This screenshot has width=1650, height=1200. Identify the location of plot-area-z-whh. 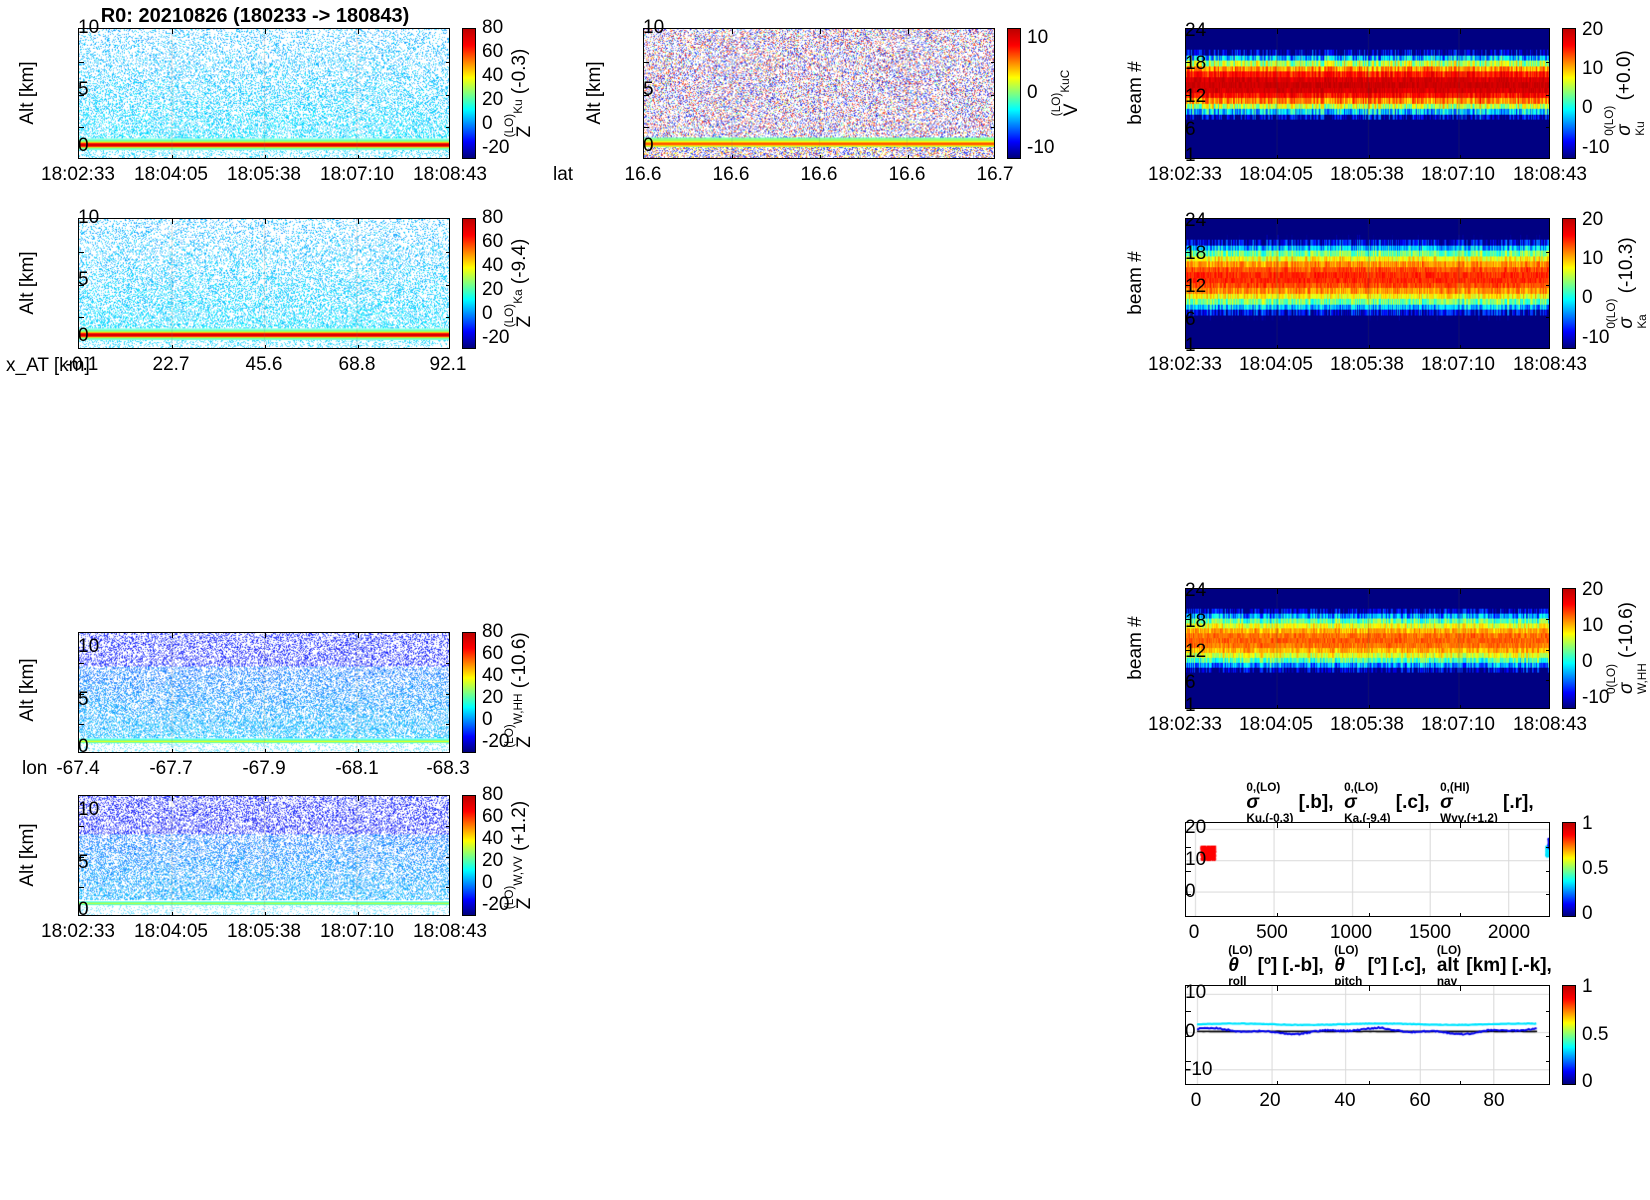
(264, 692).